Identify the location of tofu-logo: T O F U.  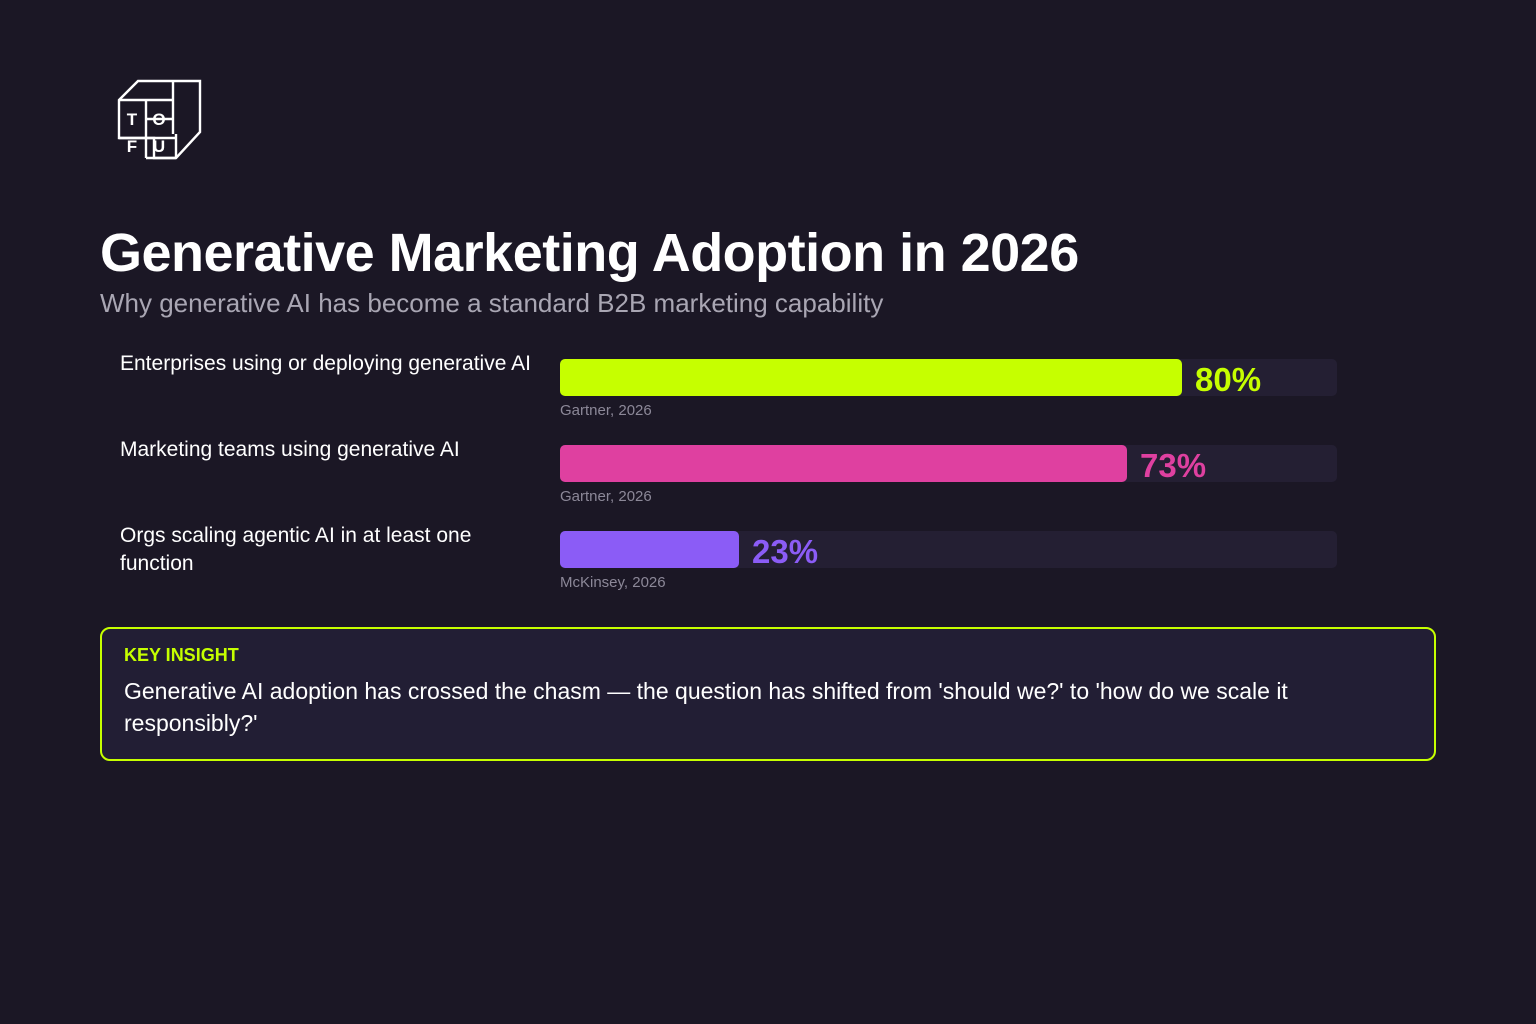
(159, 119).